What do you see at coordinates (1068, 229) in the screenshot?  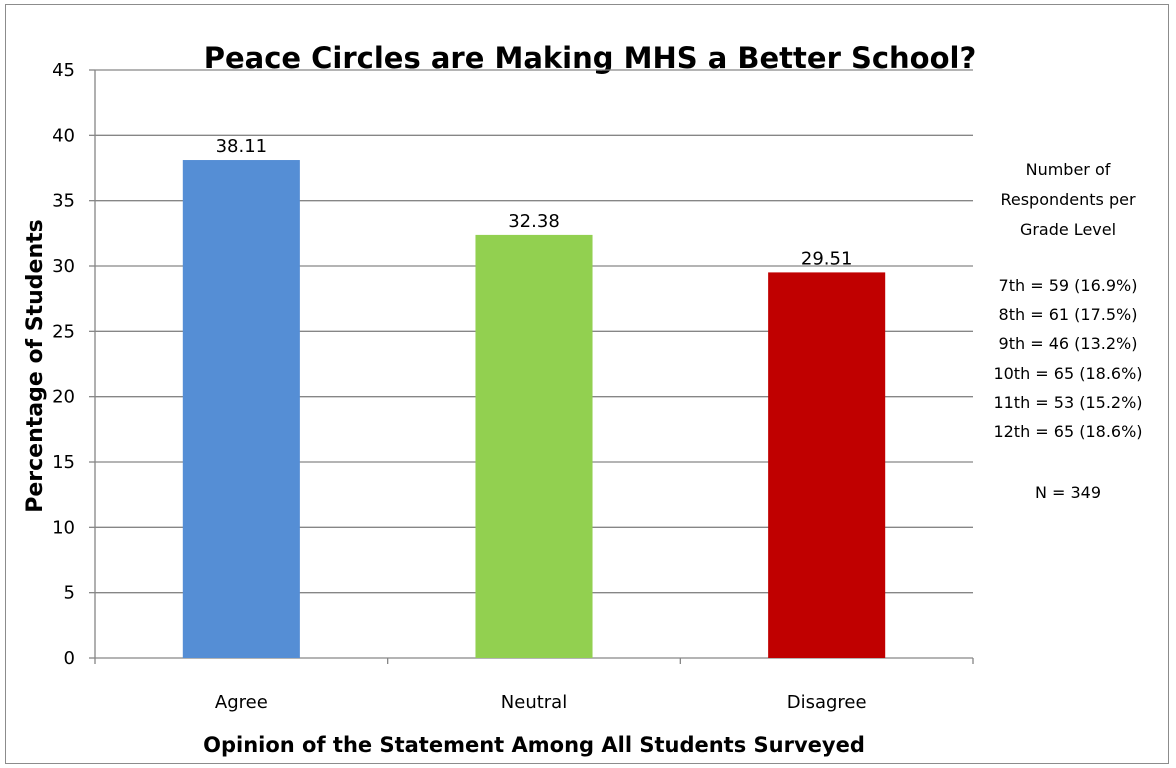 I see `respondents-heading-line-3: Grade Level` at bounding box center [1068, 229].